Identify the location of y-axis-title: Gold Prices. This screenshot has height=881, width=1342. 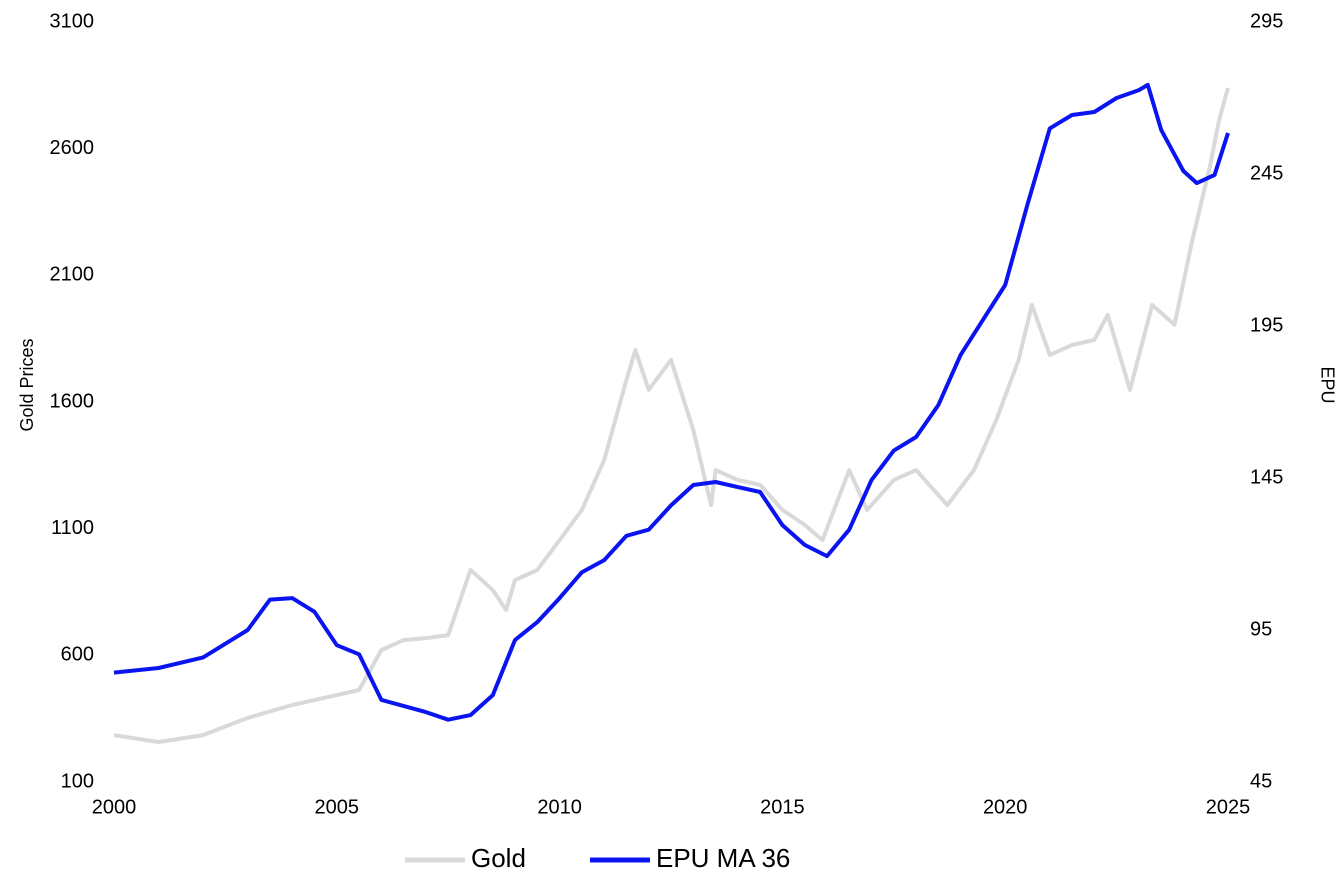
(27, 384).